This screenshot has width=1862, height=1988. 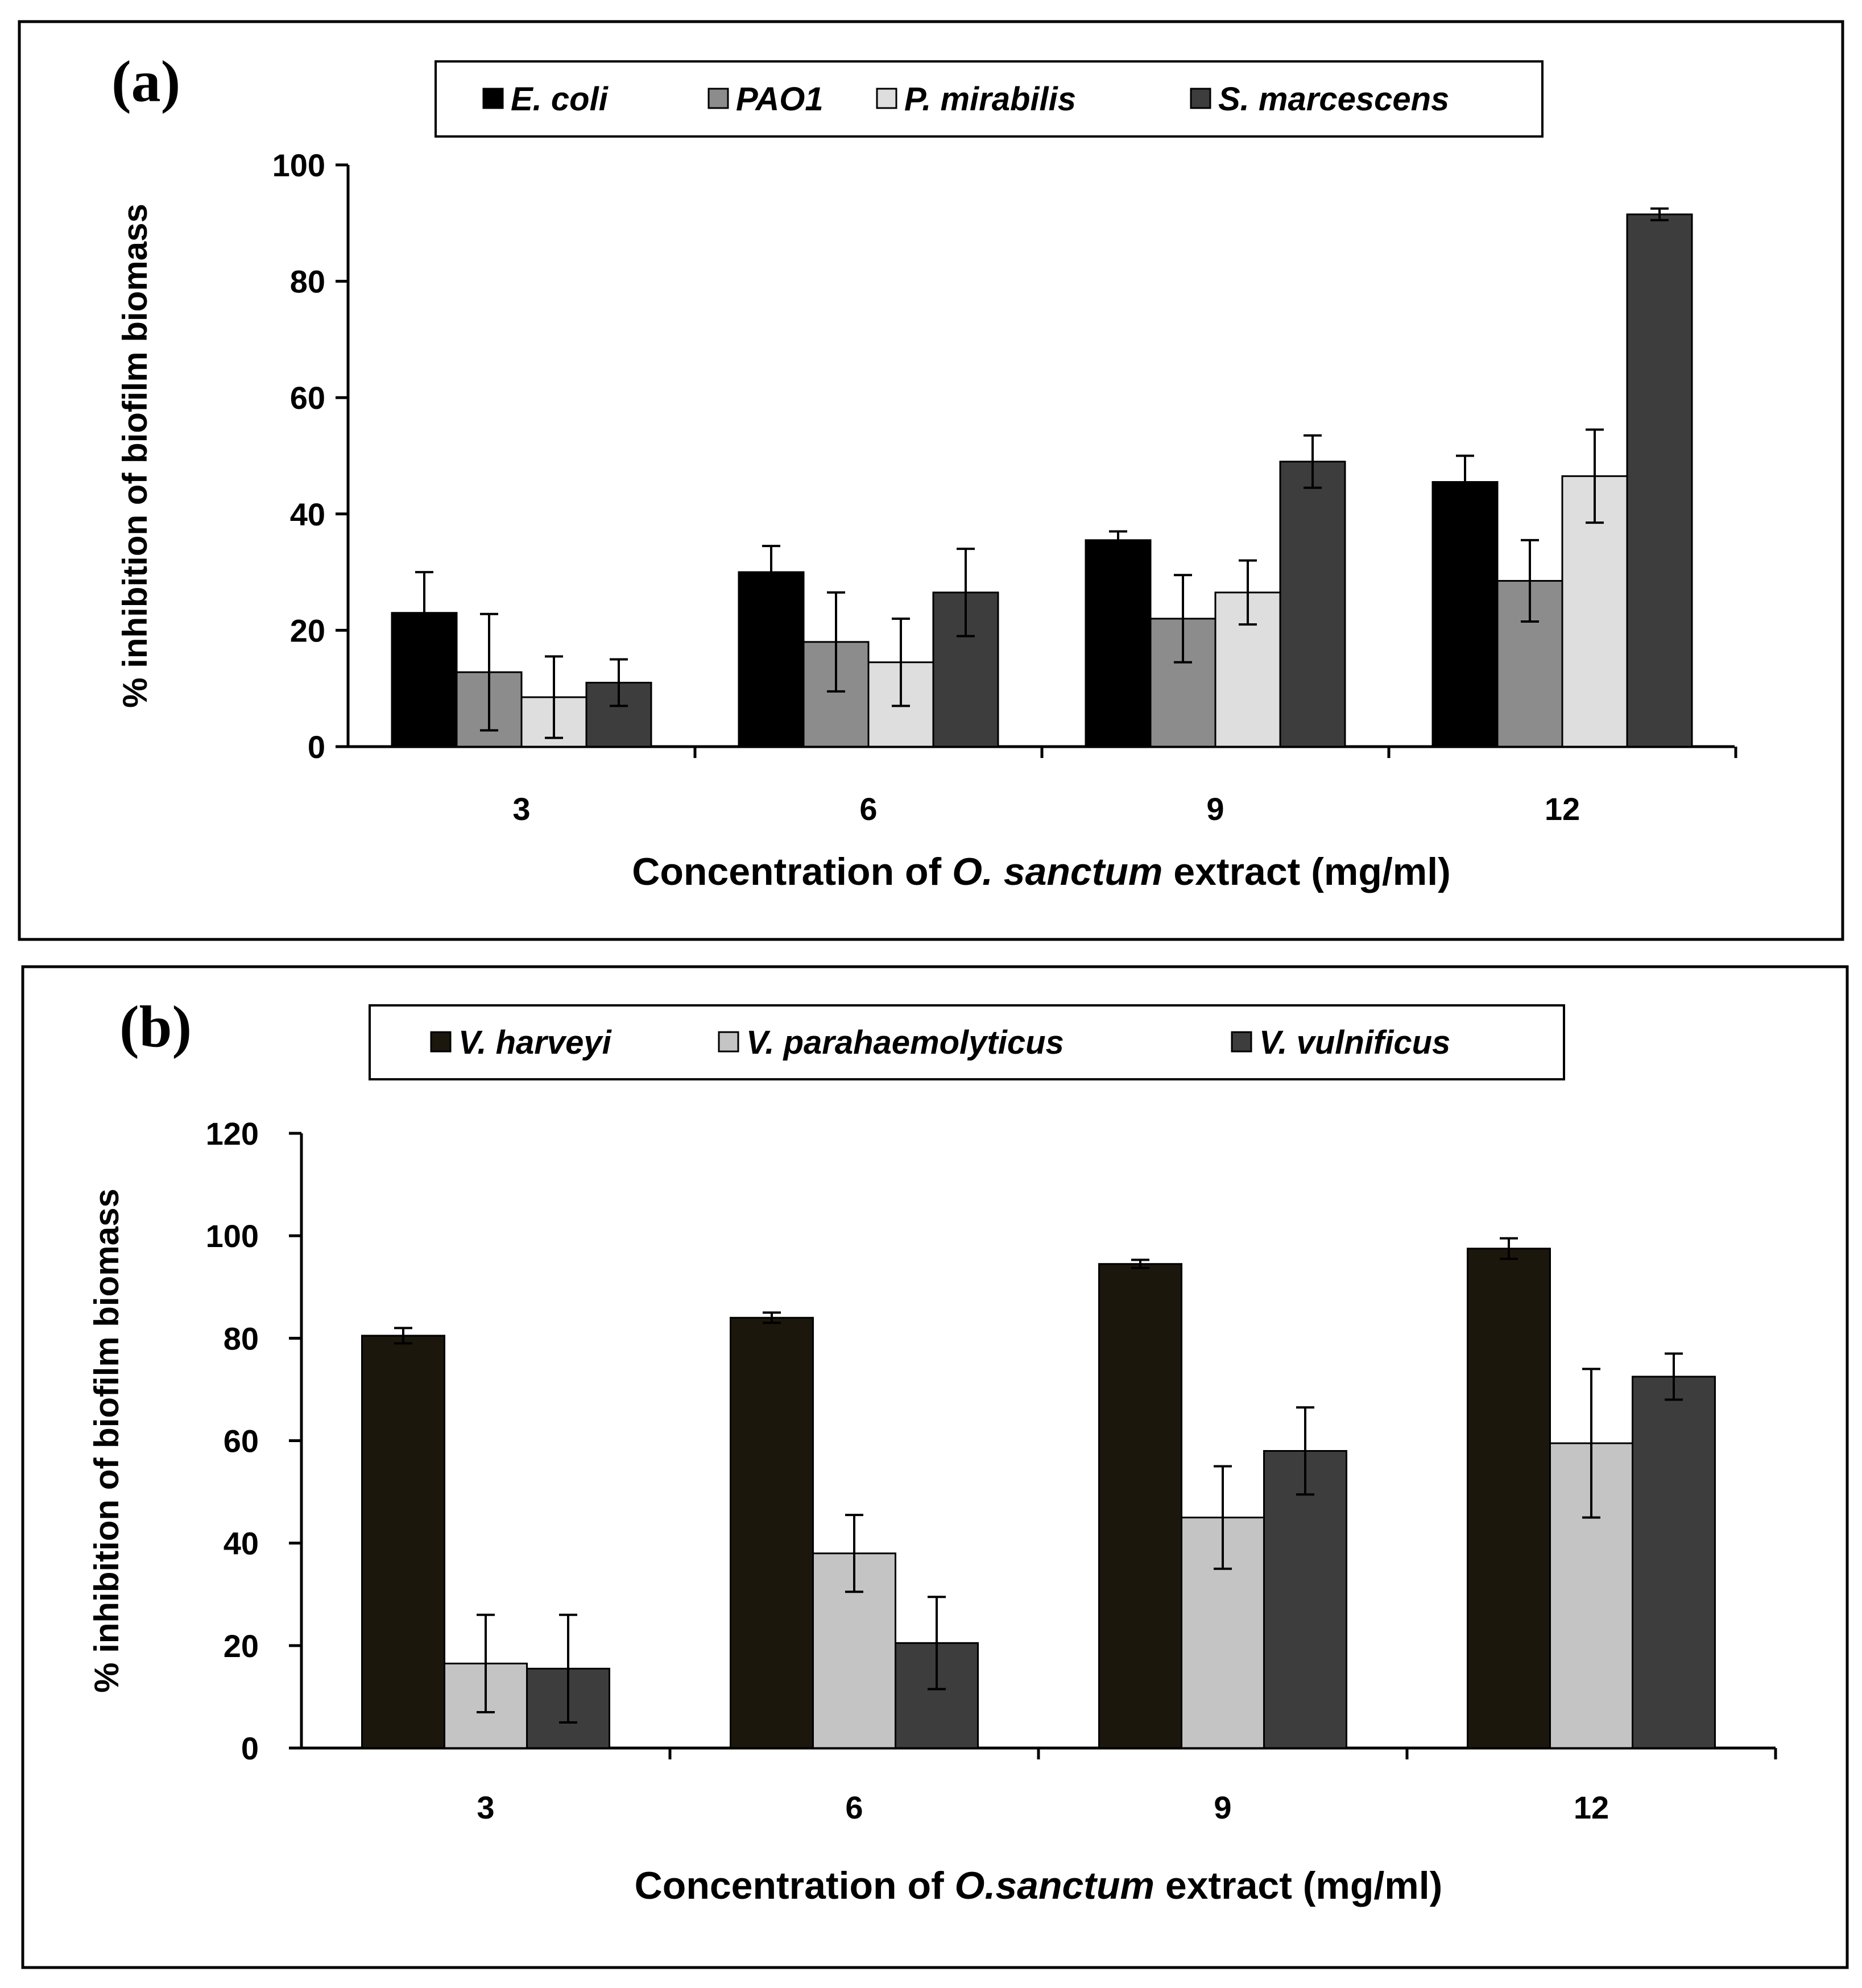 I want to click on legend-label: P. mirabilis, so click(x=990, y=99).